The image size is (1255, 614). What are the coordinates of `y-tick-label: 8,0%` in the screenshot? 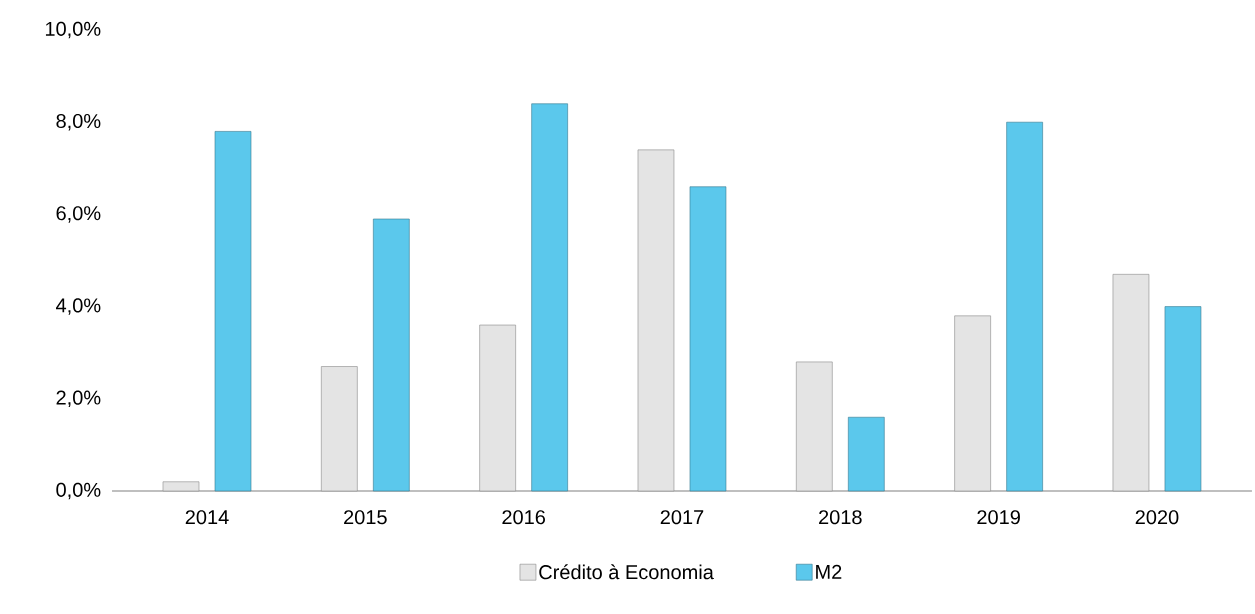 It's located at (78, 122).